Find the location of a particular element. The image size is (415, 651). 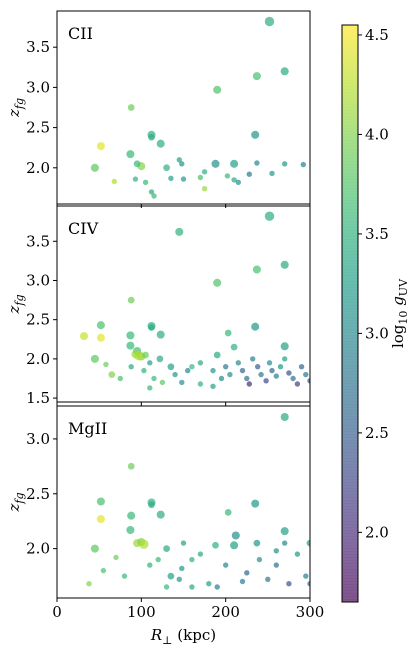

colorbar-frame is located at coordinates (350, 313).